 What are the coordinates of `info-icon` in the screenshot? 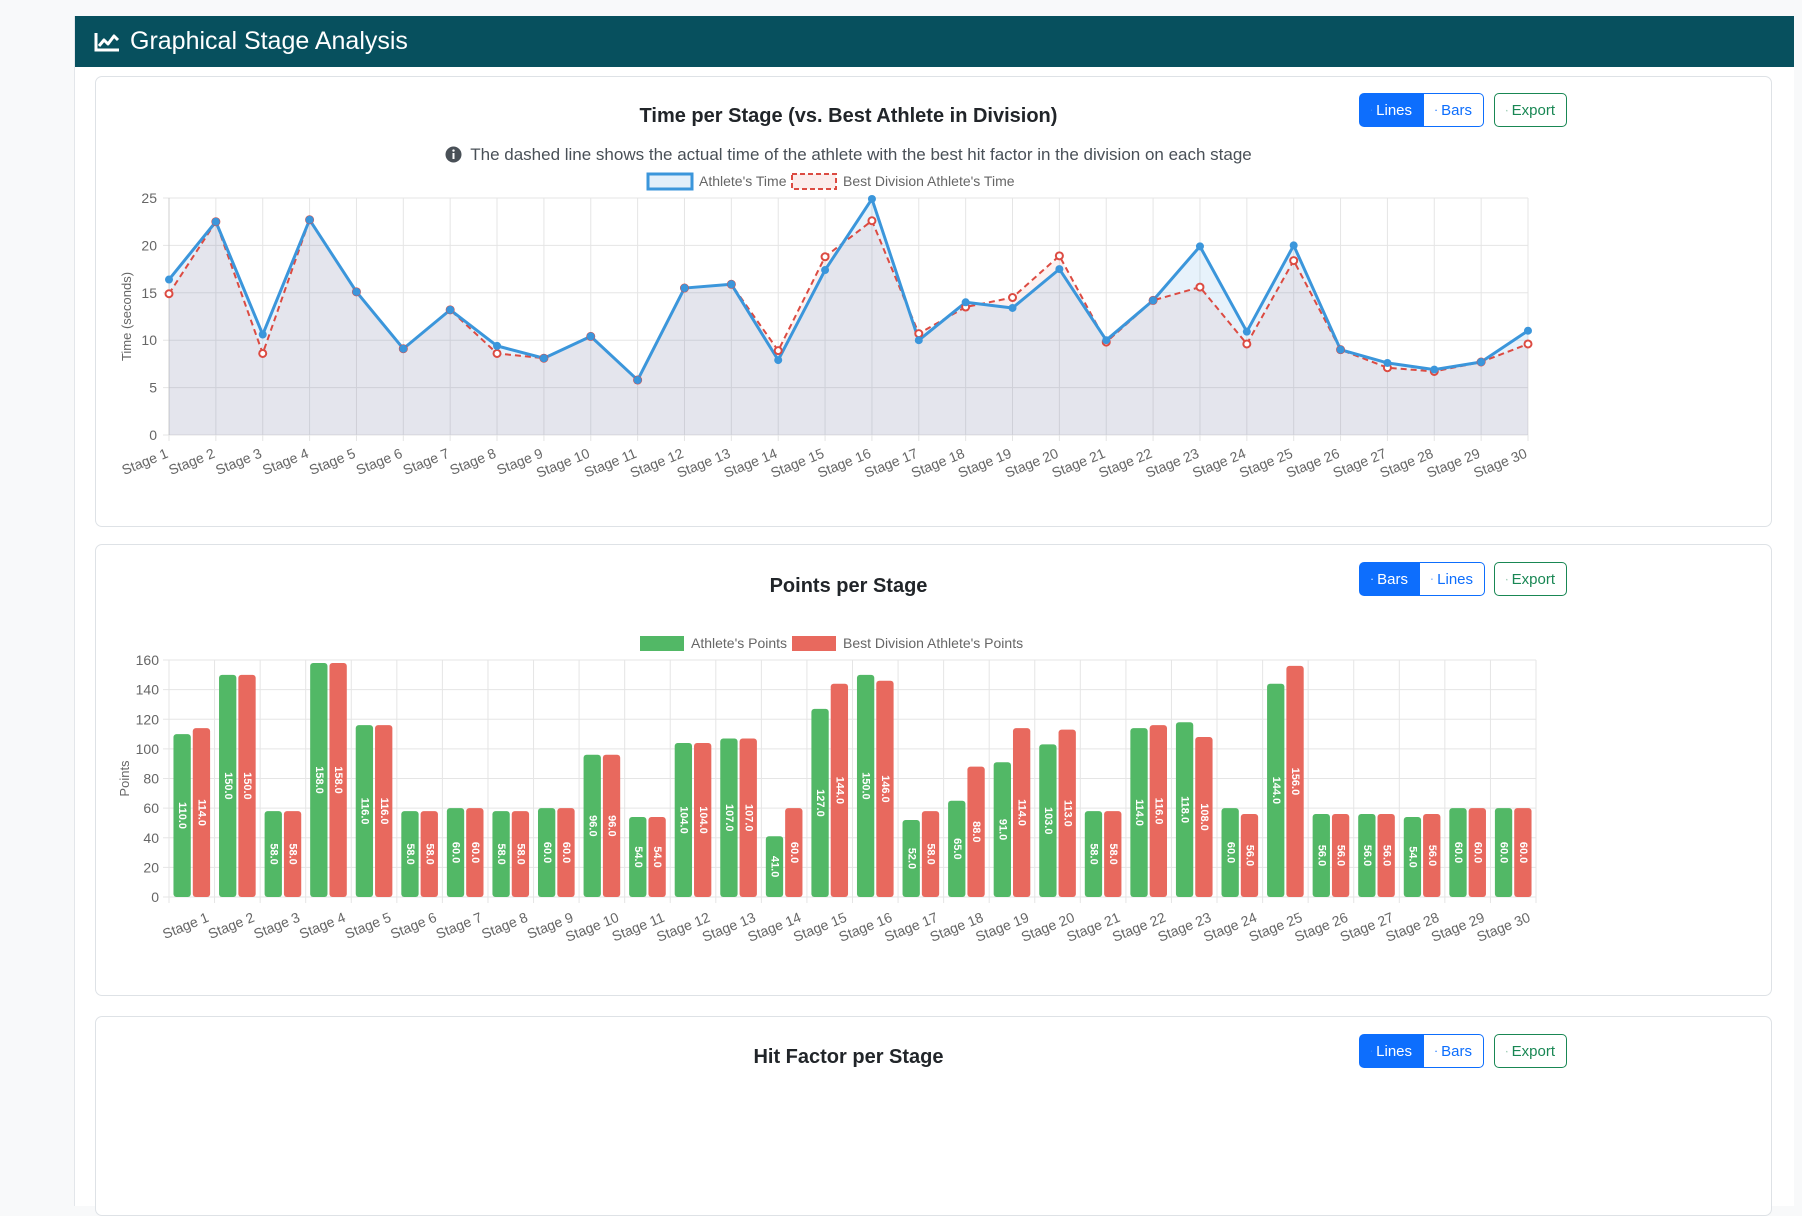 It's located at (453, 154).